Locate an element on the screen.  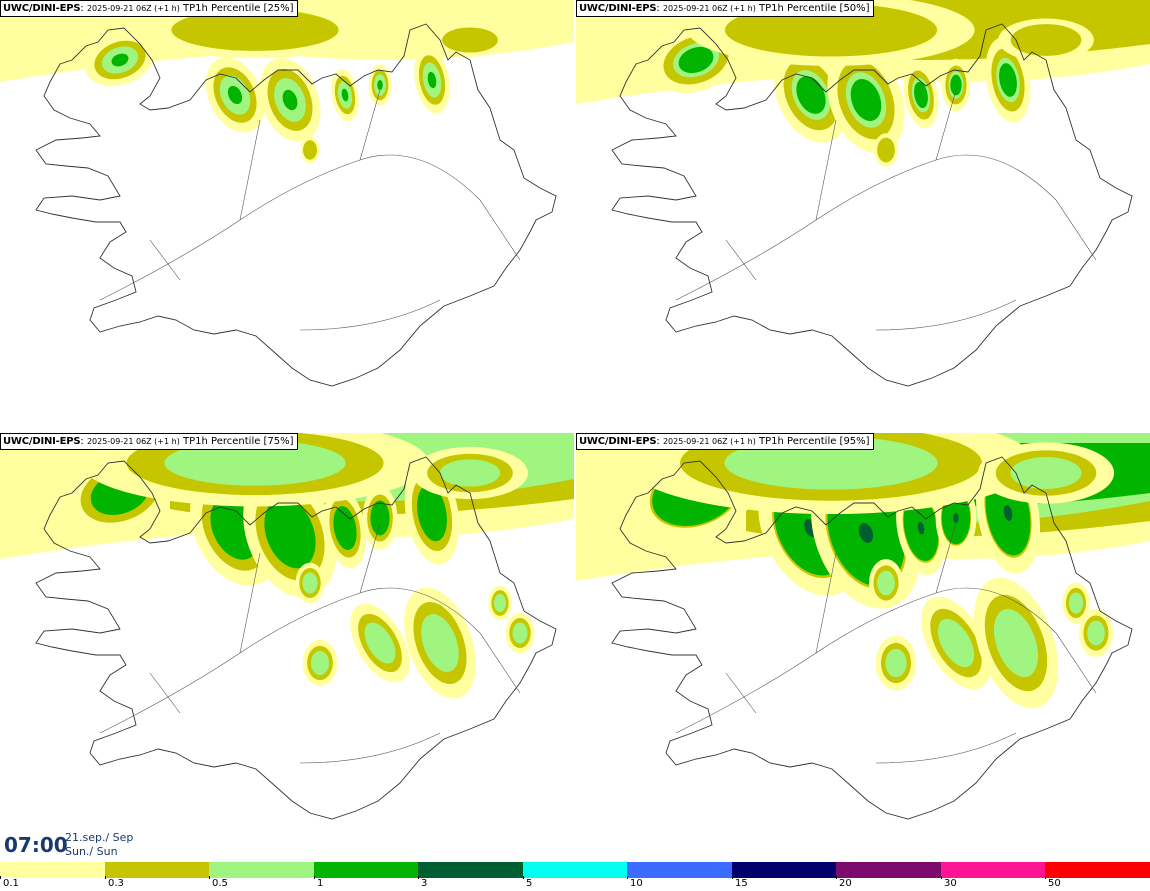
colorbar-tick-label: 20 is located at coordinates (845, 883).